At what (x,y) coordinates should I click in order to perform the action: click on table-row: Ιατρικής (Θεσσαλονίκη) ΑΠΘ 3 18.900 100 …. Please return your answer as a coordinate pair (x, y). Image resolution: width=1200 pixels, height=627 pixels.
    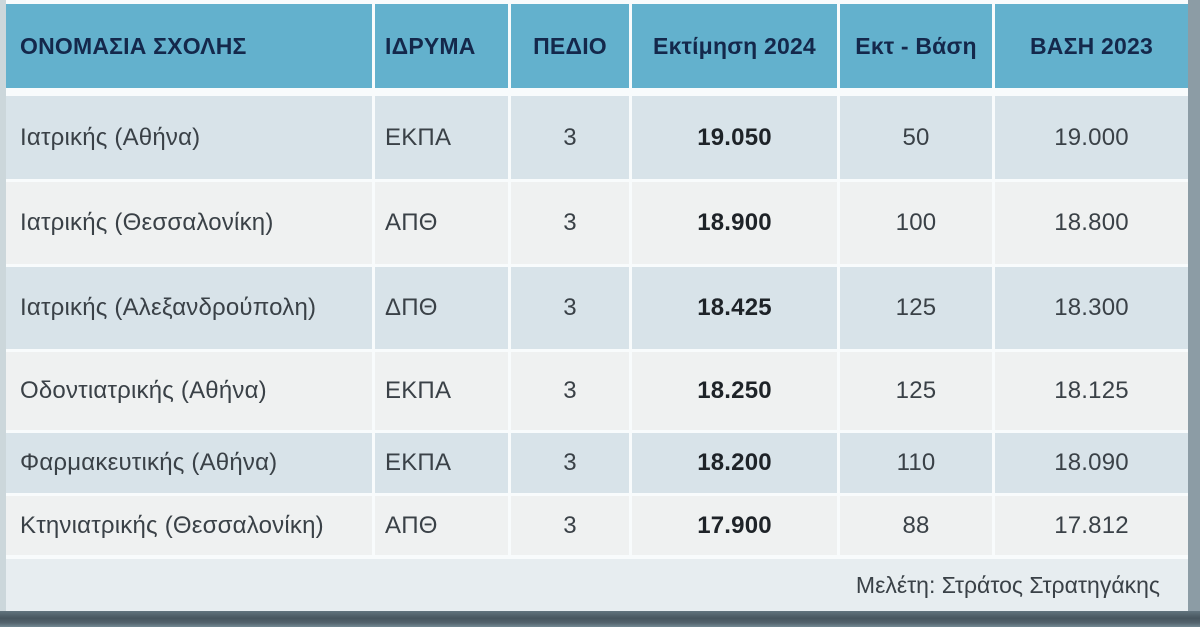
    Looking at the image, I should click on (597, 223).